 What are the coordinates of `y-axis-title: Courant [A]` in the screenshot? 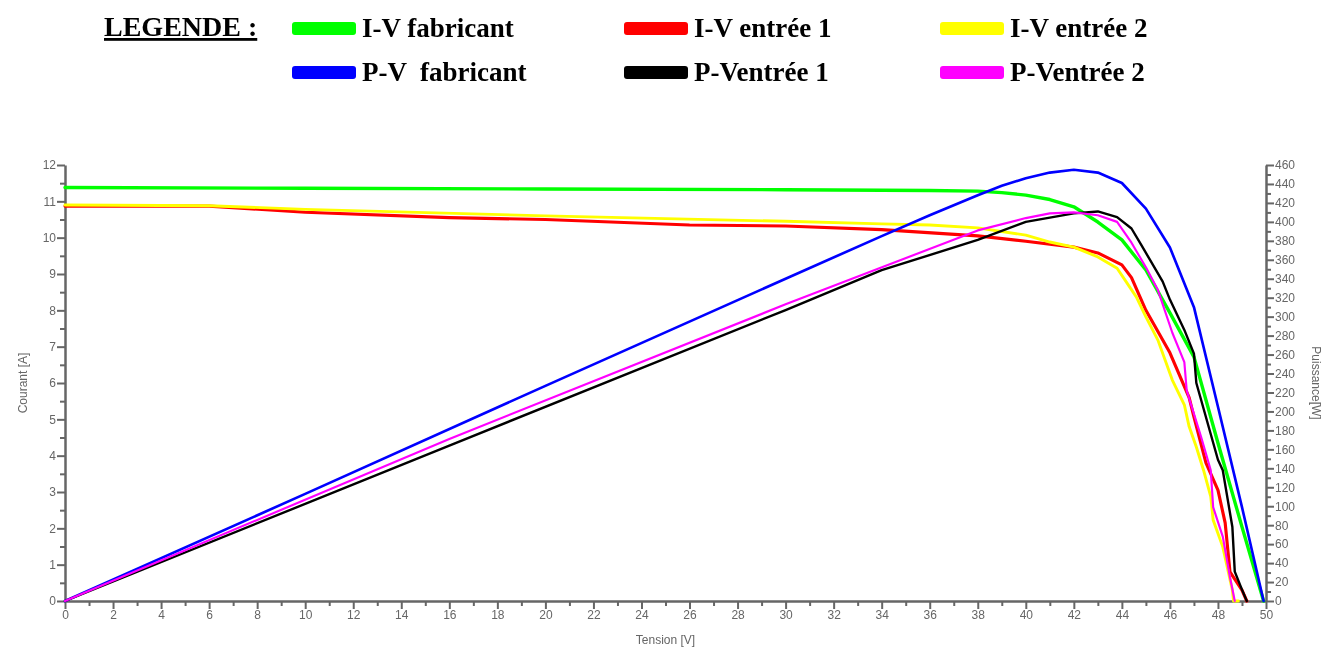 It's located at (23, 383).